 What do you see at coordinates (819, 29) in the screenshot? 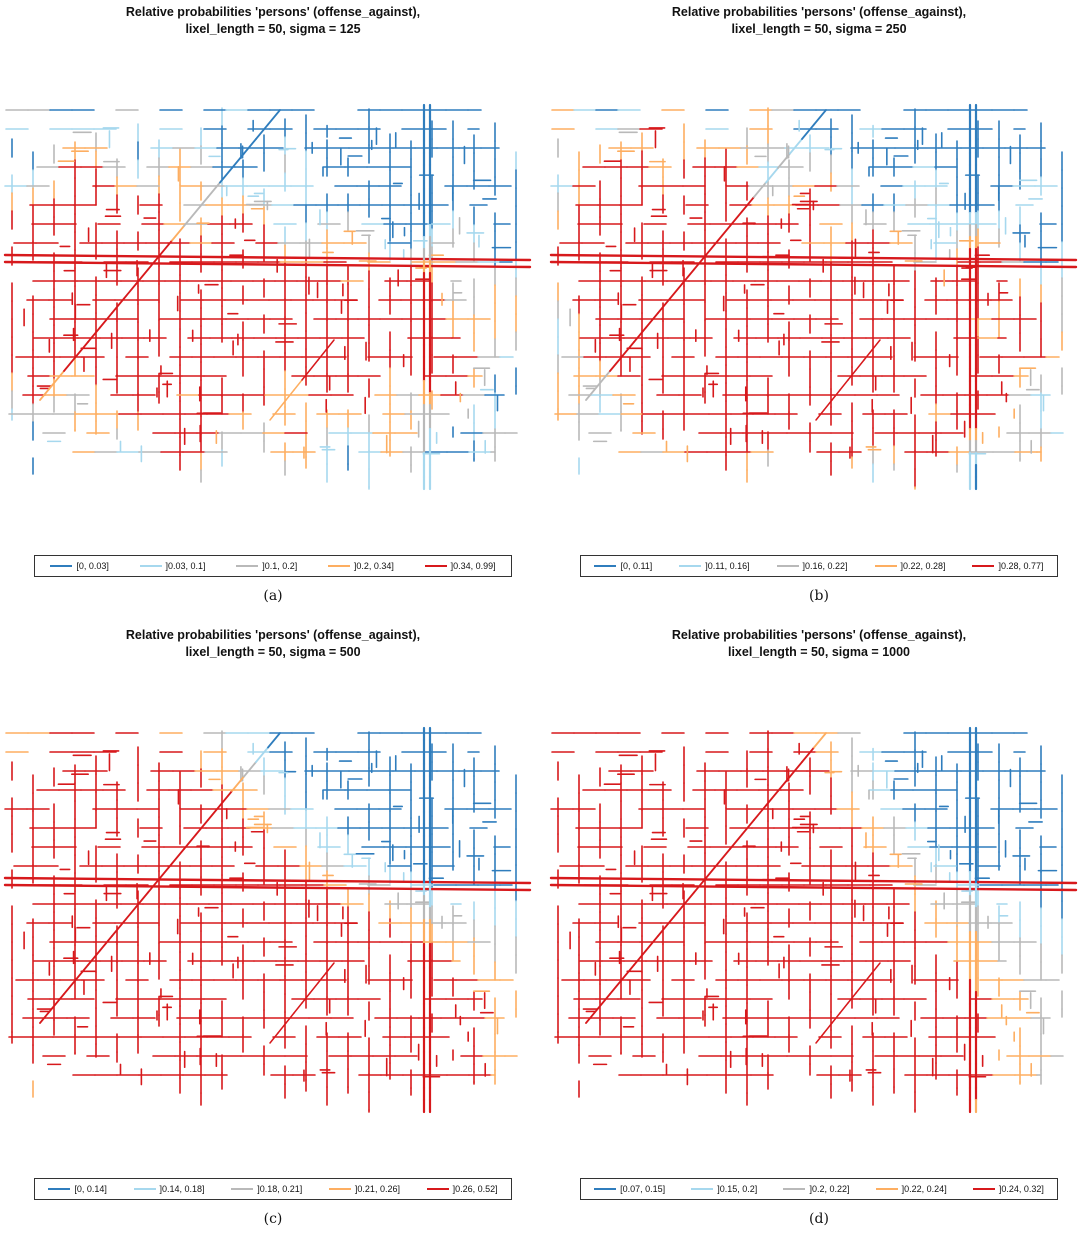
I see `panel-title-line2: lixel_length = 50, sigma = 250` at bounding box center [819, 29].